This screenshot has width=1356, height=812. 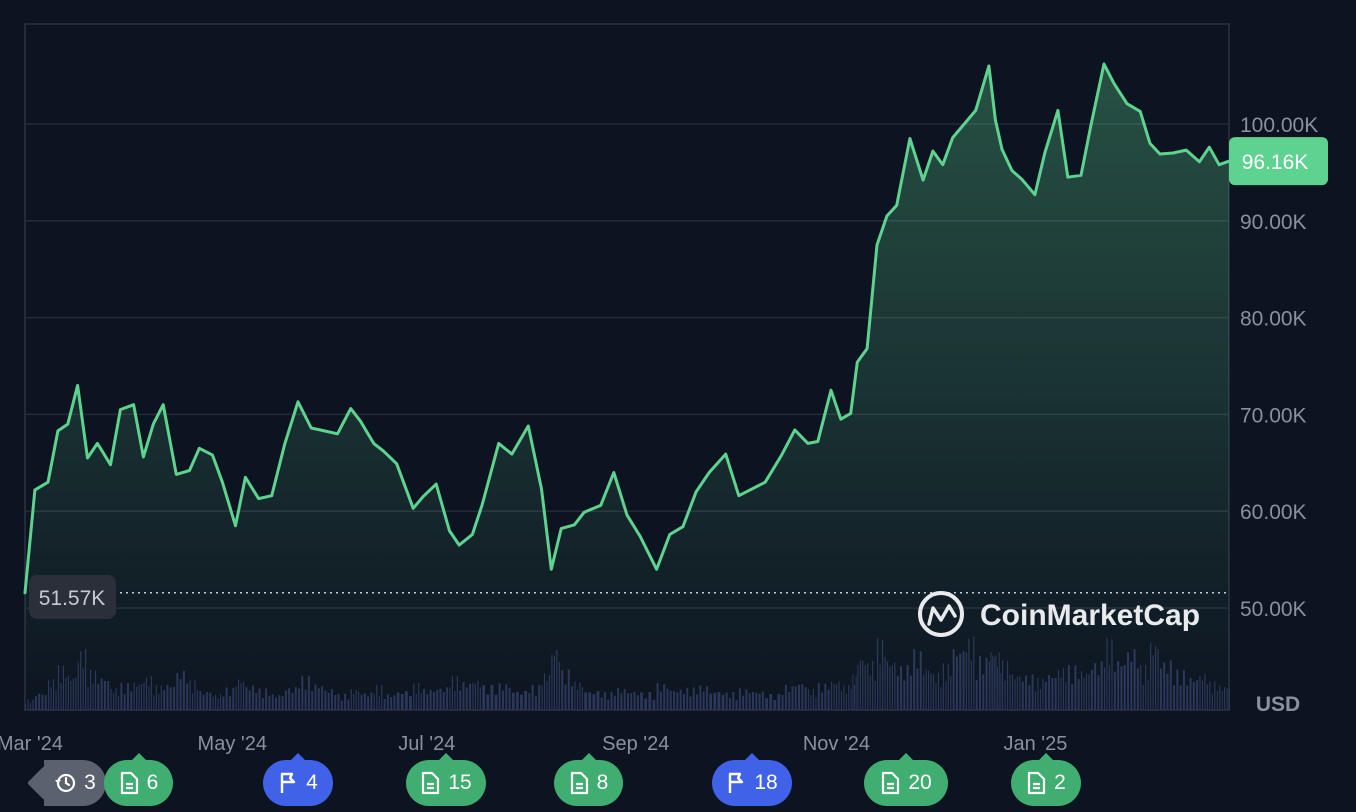 I want to click on news-marker: 8, so click(x=588, y=779).